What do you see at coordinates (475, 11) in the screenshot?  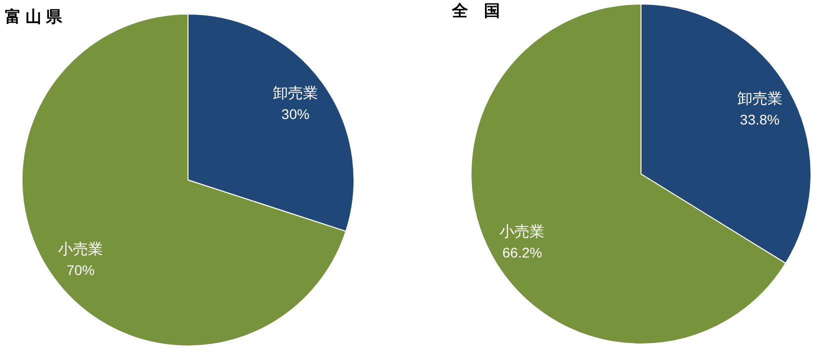 I see `chart-title: 全 国` at bounding box center [475, 11].